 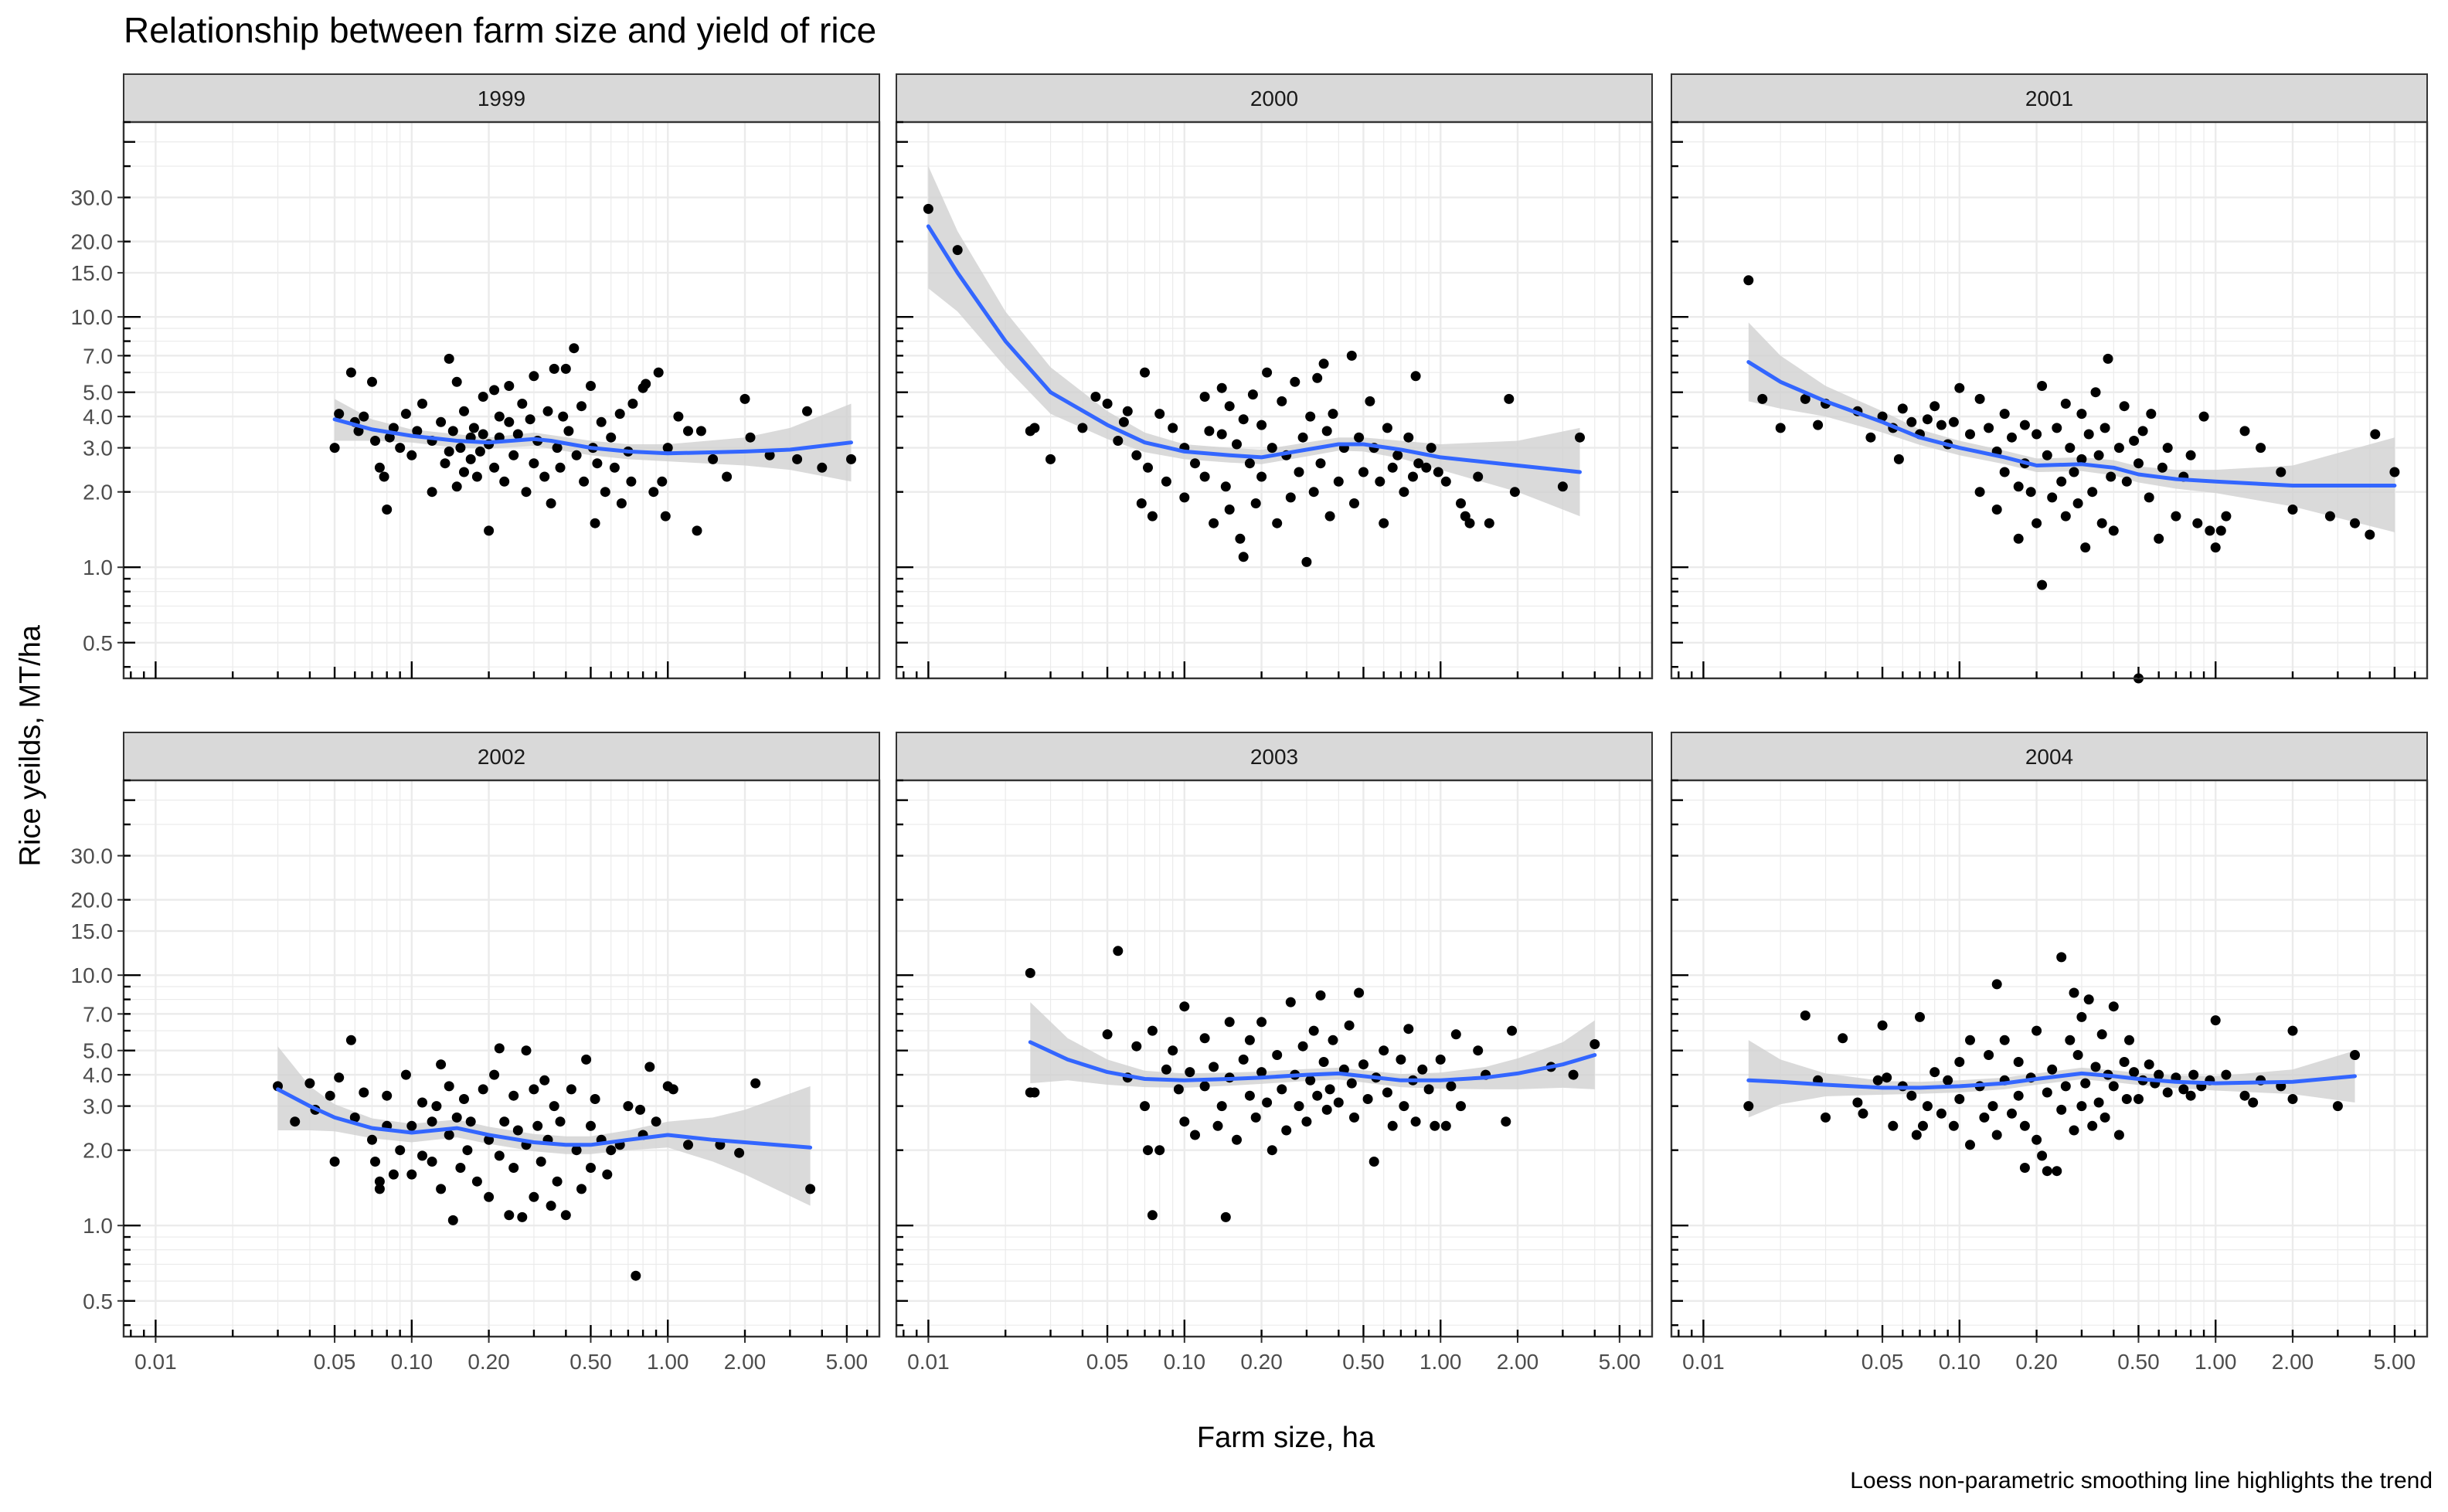 I want to click on y-tick-label: 2.0, so click(x=98, y=1151).